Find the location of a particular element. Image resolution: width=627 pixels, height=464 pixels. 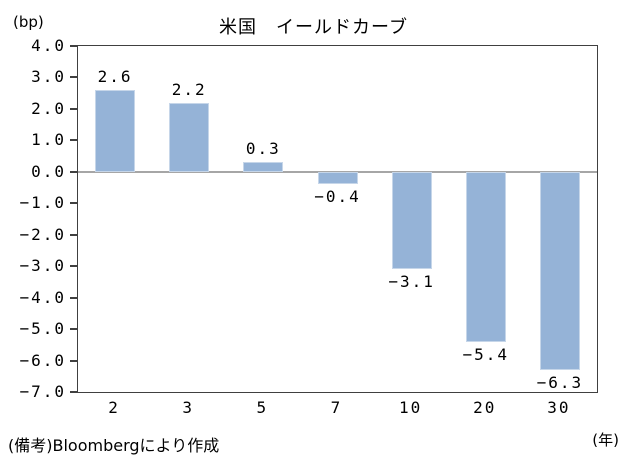

y-tick-label: −4.0 is located at coordinates (42, 297).